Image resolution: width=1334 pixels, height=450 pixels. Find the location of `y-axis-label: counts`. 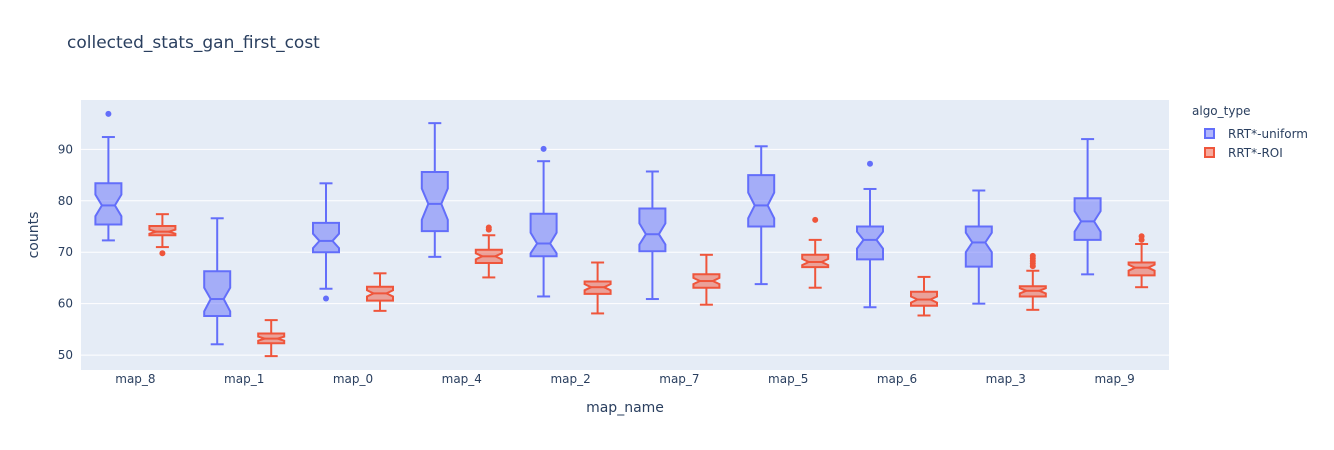

y-axis-label: counts is located at coordinates (34, 235).